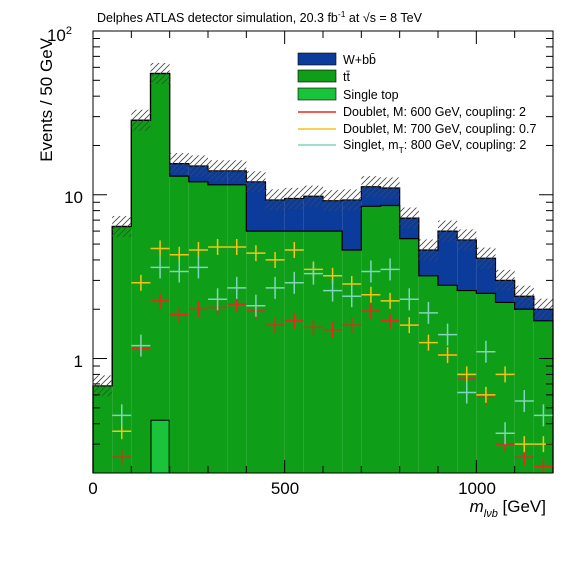  I want to click on x-axis-label: mlνb [GeV], so click(508, 508).